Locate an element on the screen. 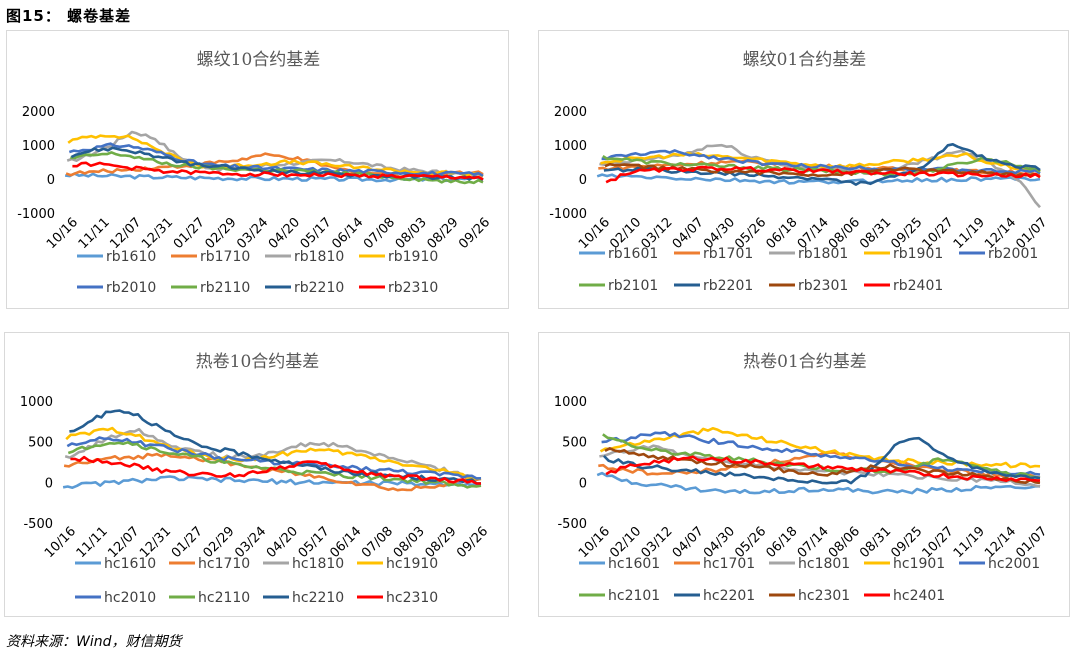 The height and width of the screenshot is (654, 1080). series-line-rb2401 is located at coordinates (823, 174).